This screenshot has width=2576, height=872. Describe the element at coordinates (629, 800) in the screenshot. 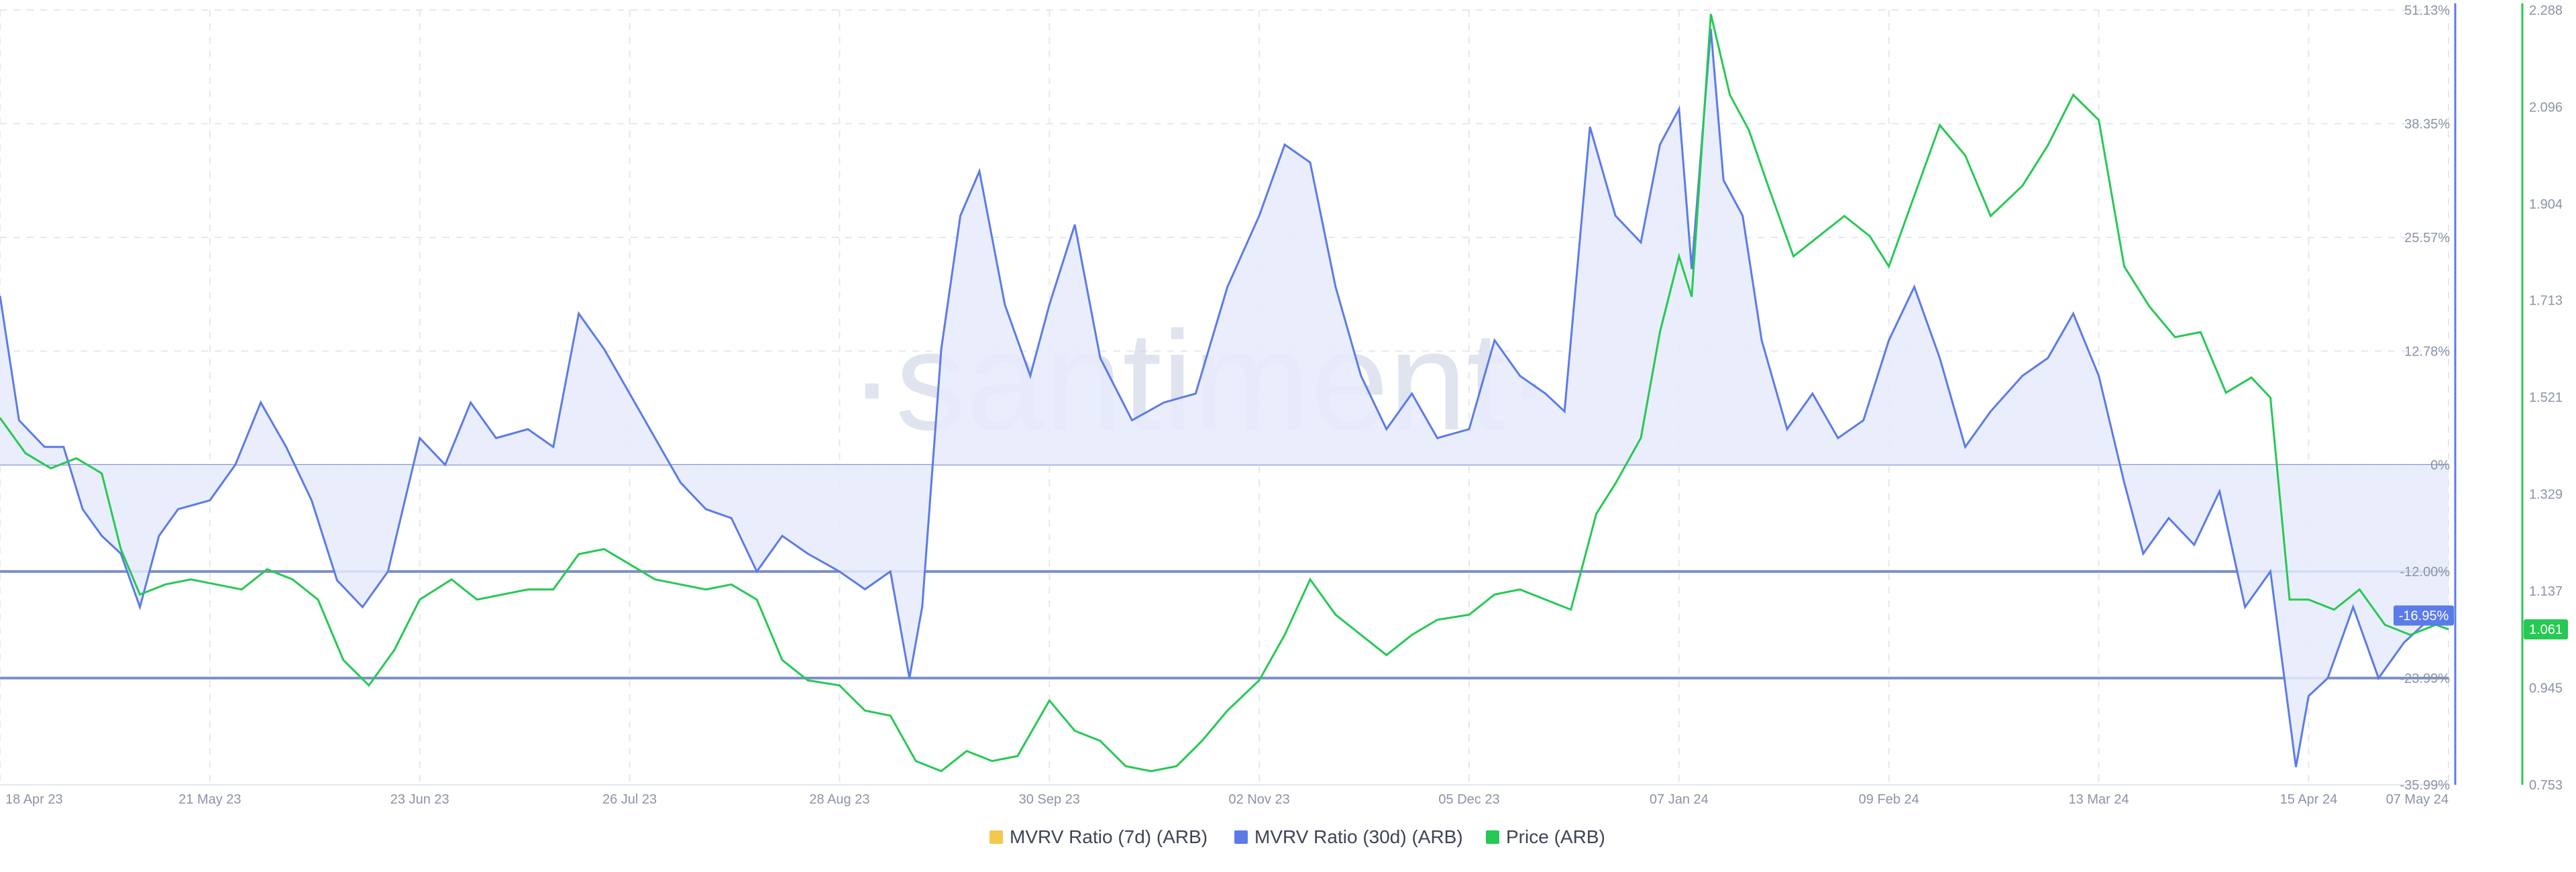

I see `x-tick-label: 26 Jul 23` at that location.